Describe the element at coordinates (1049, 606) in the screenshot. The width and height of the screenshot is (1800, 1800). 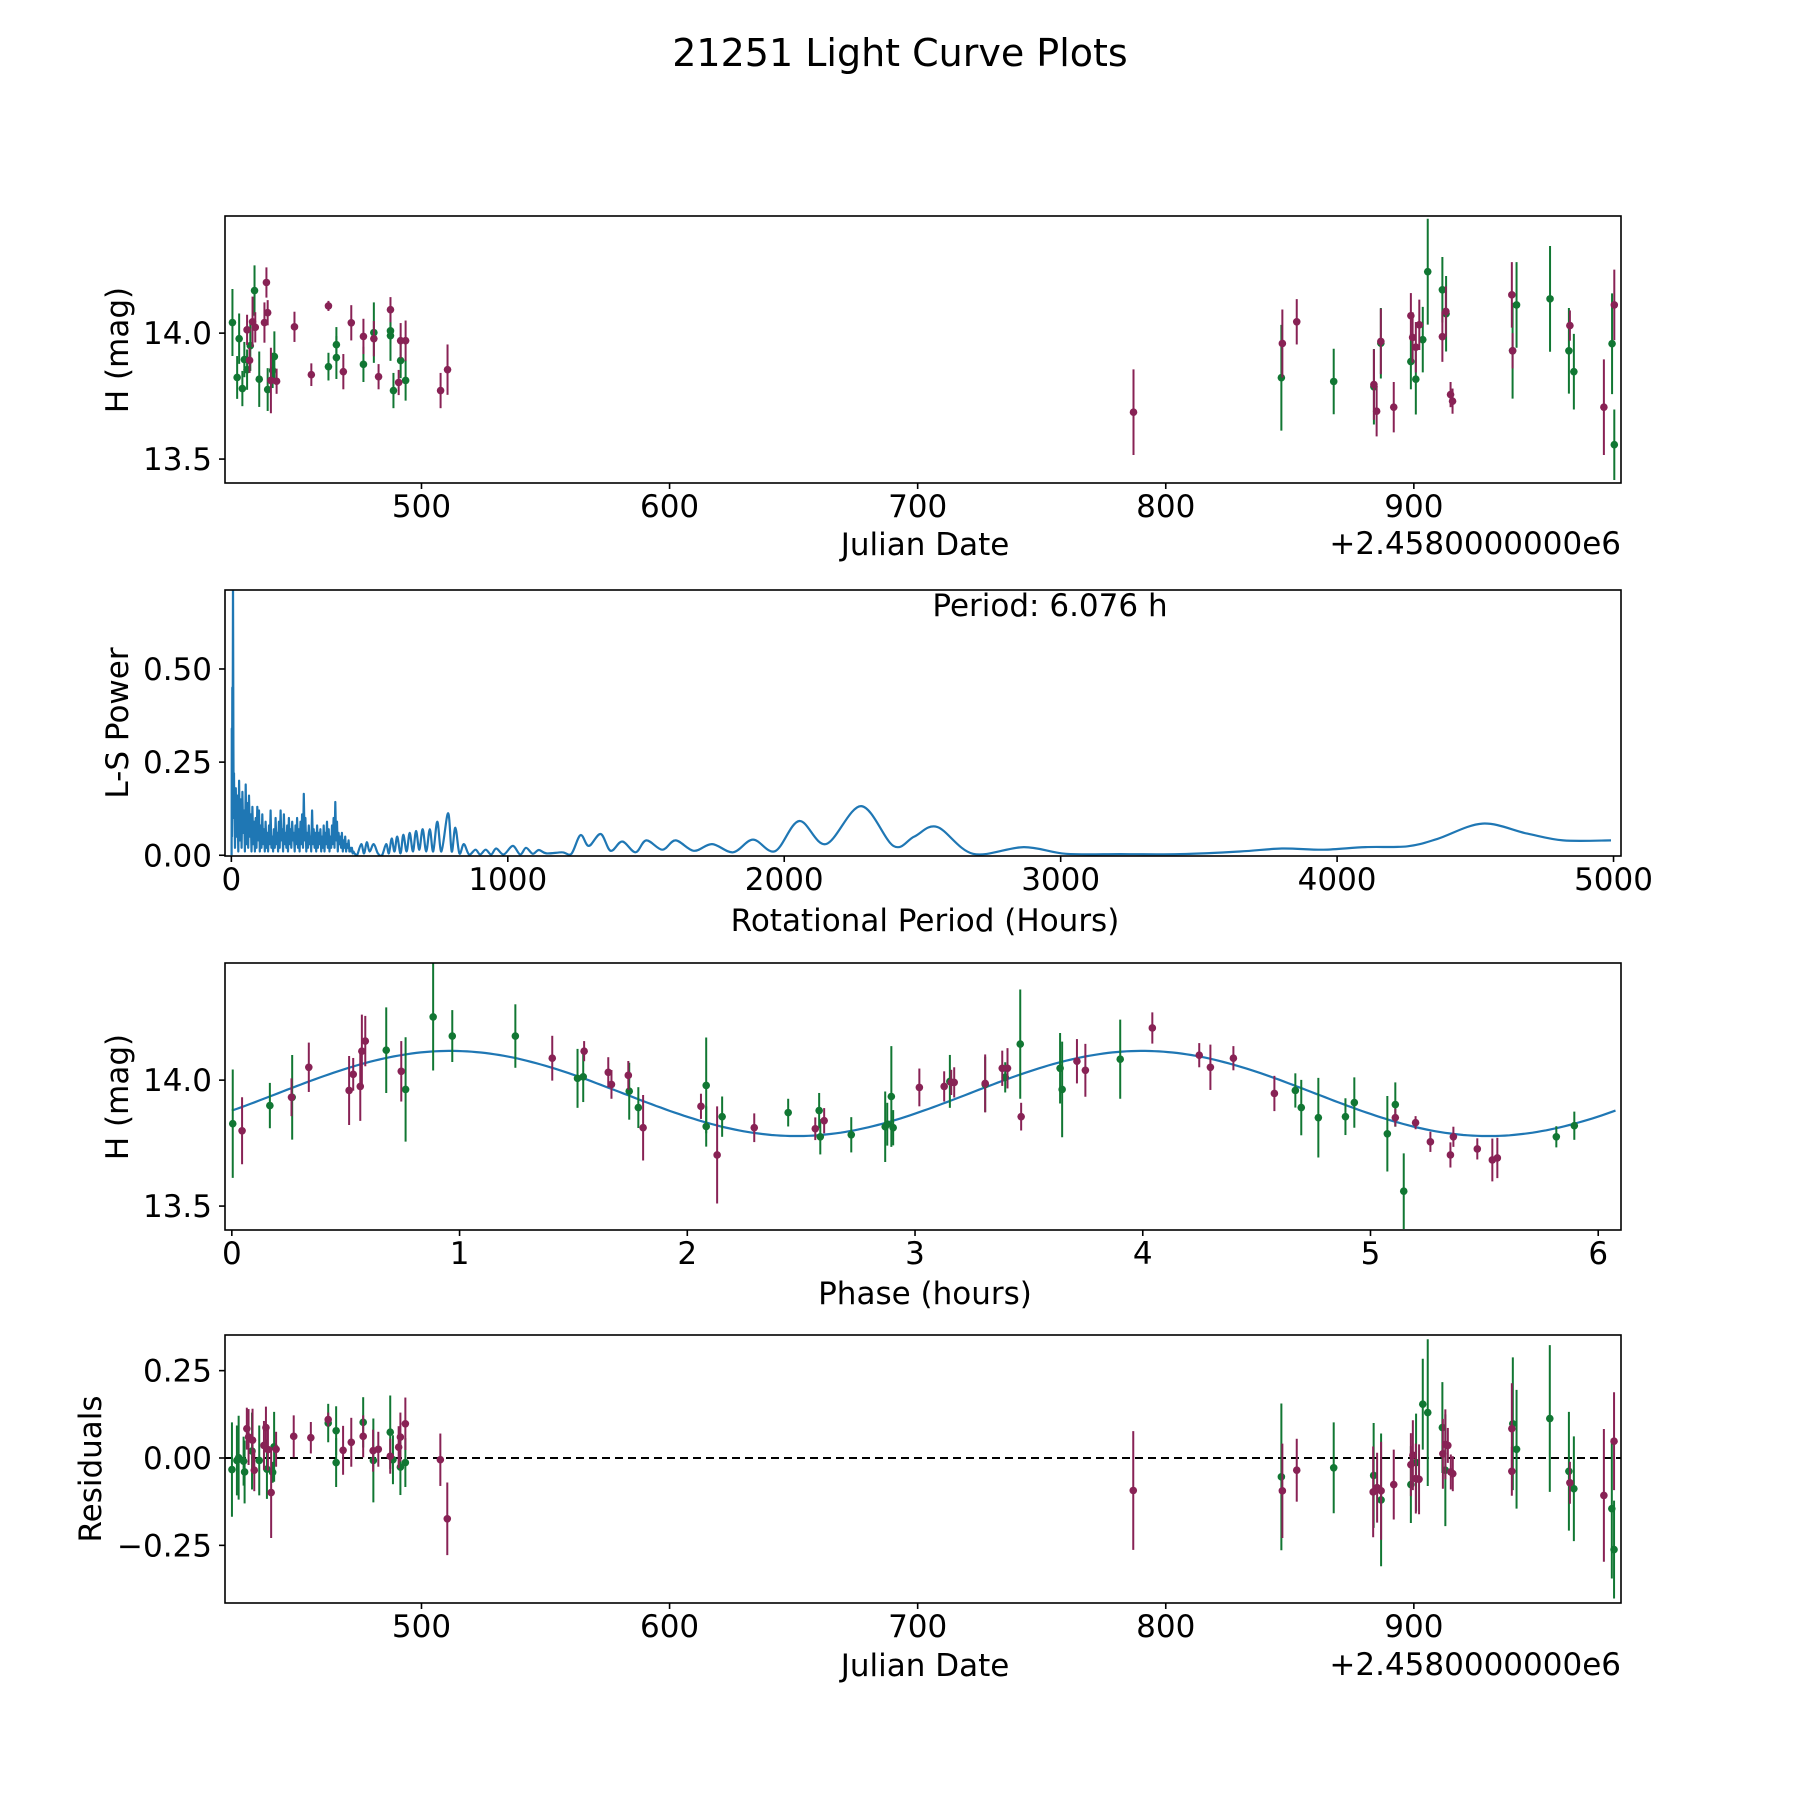
I see `period-annotation: Period: 6.076 h` at that location.